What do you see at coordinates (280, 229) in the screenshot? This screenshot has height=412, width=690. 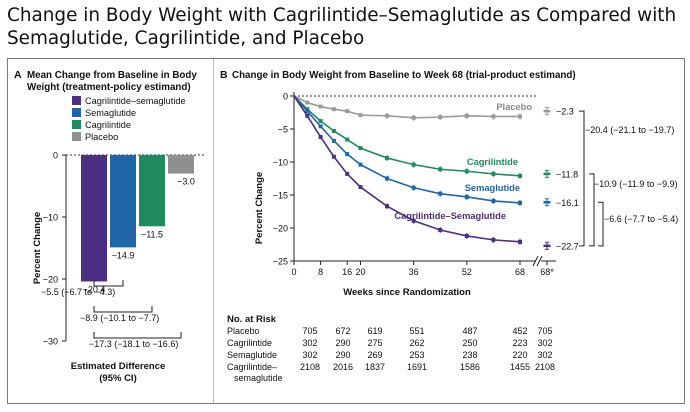 I see `panel-b-y-tick-label-4: −20` at bounding box center [280, 229].